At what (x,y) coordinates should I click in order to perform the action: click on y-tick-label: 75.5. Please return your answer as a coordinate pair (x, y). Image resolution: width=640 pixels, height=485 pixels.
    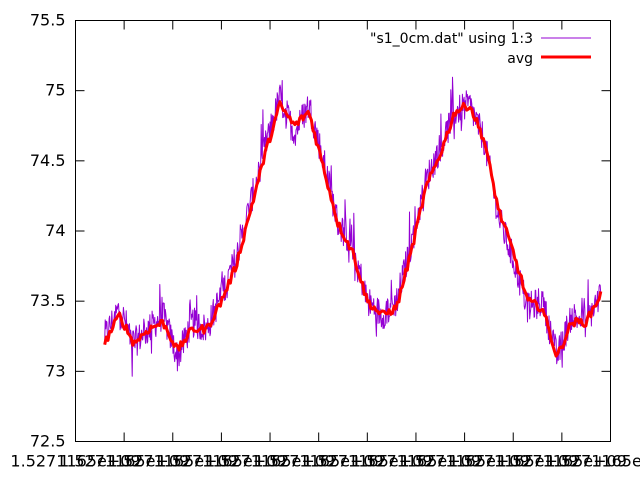
    Looking at the image, I should click on (48, 20).